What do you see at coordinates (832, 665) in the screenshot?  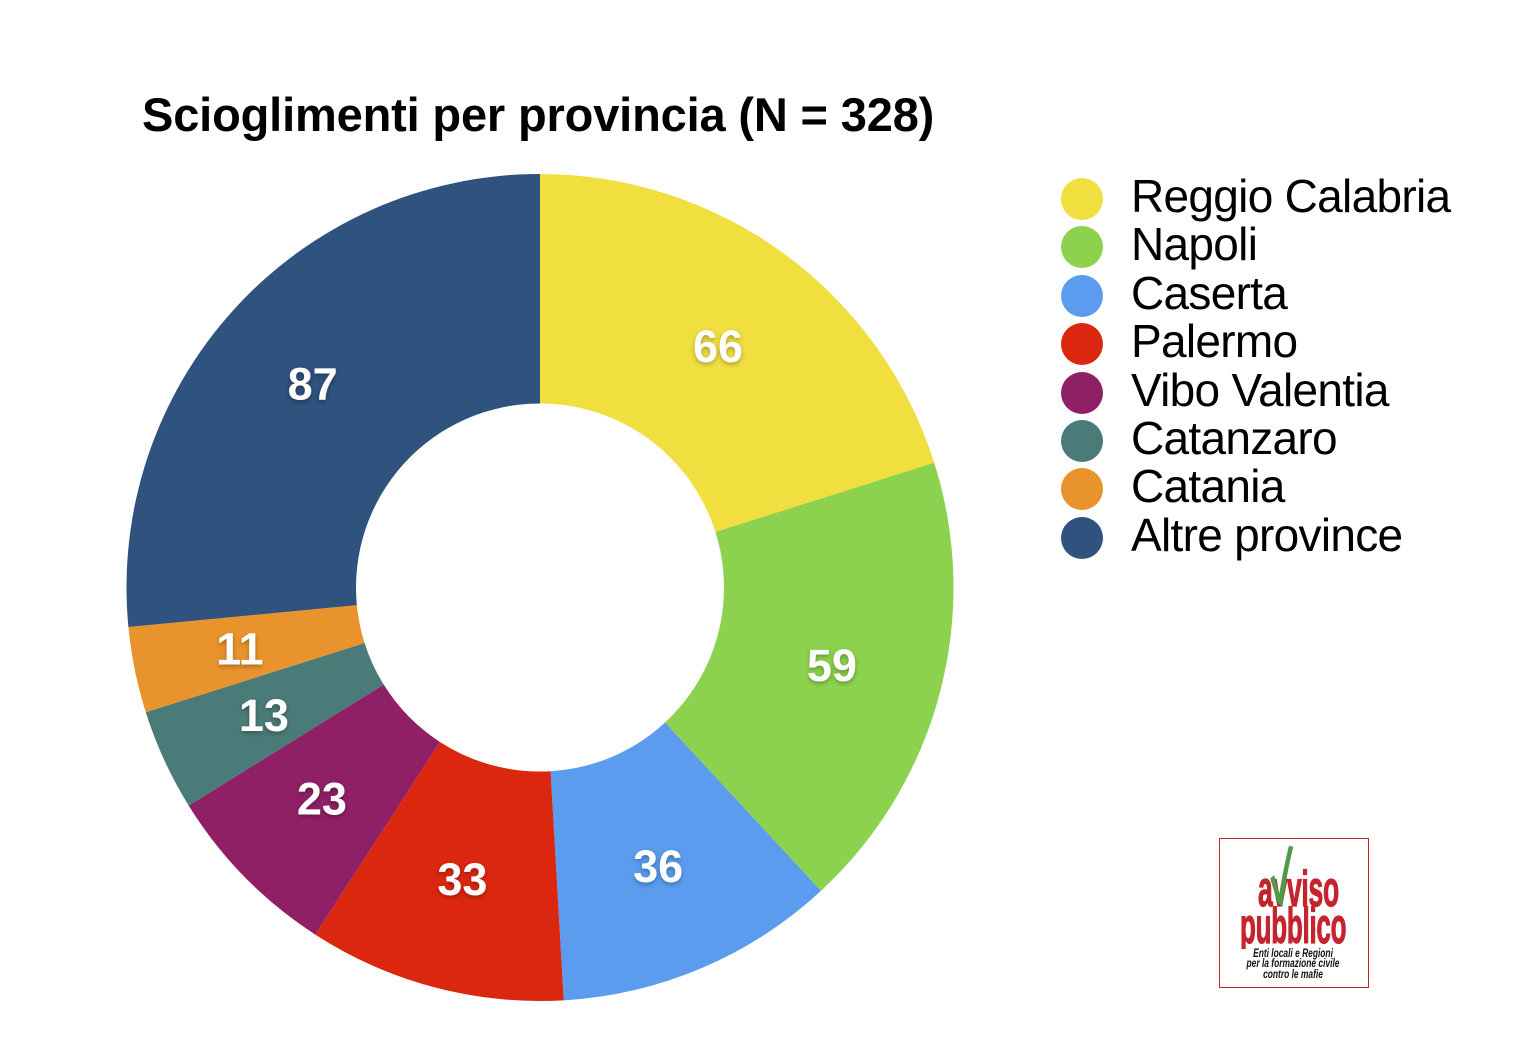 I see `svg-text: 59` at bounding box center [832, 665].